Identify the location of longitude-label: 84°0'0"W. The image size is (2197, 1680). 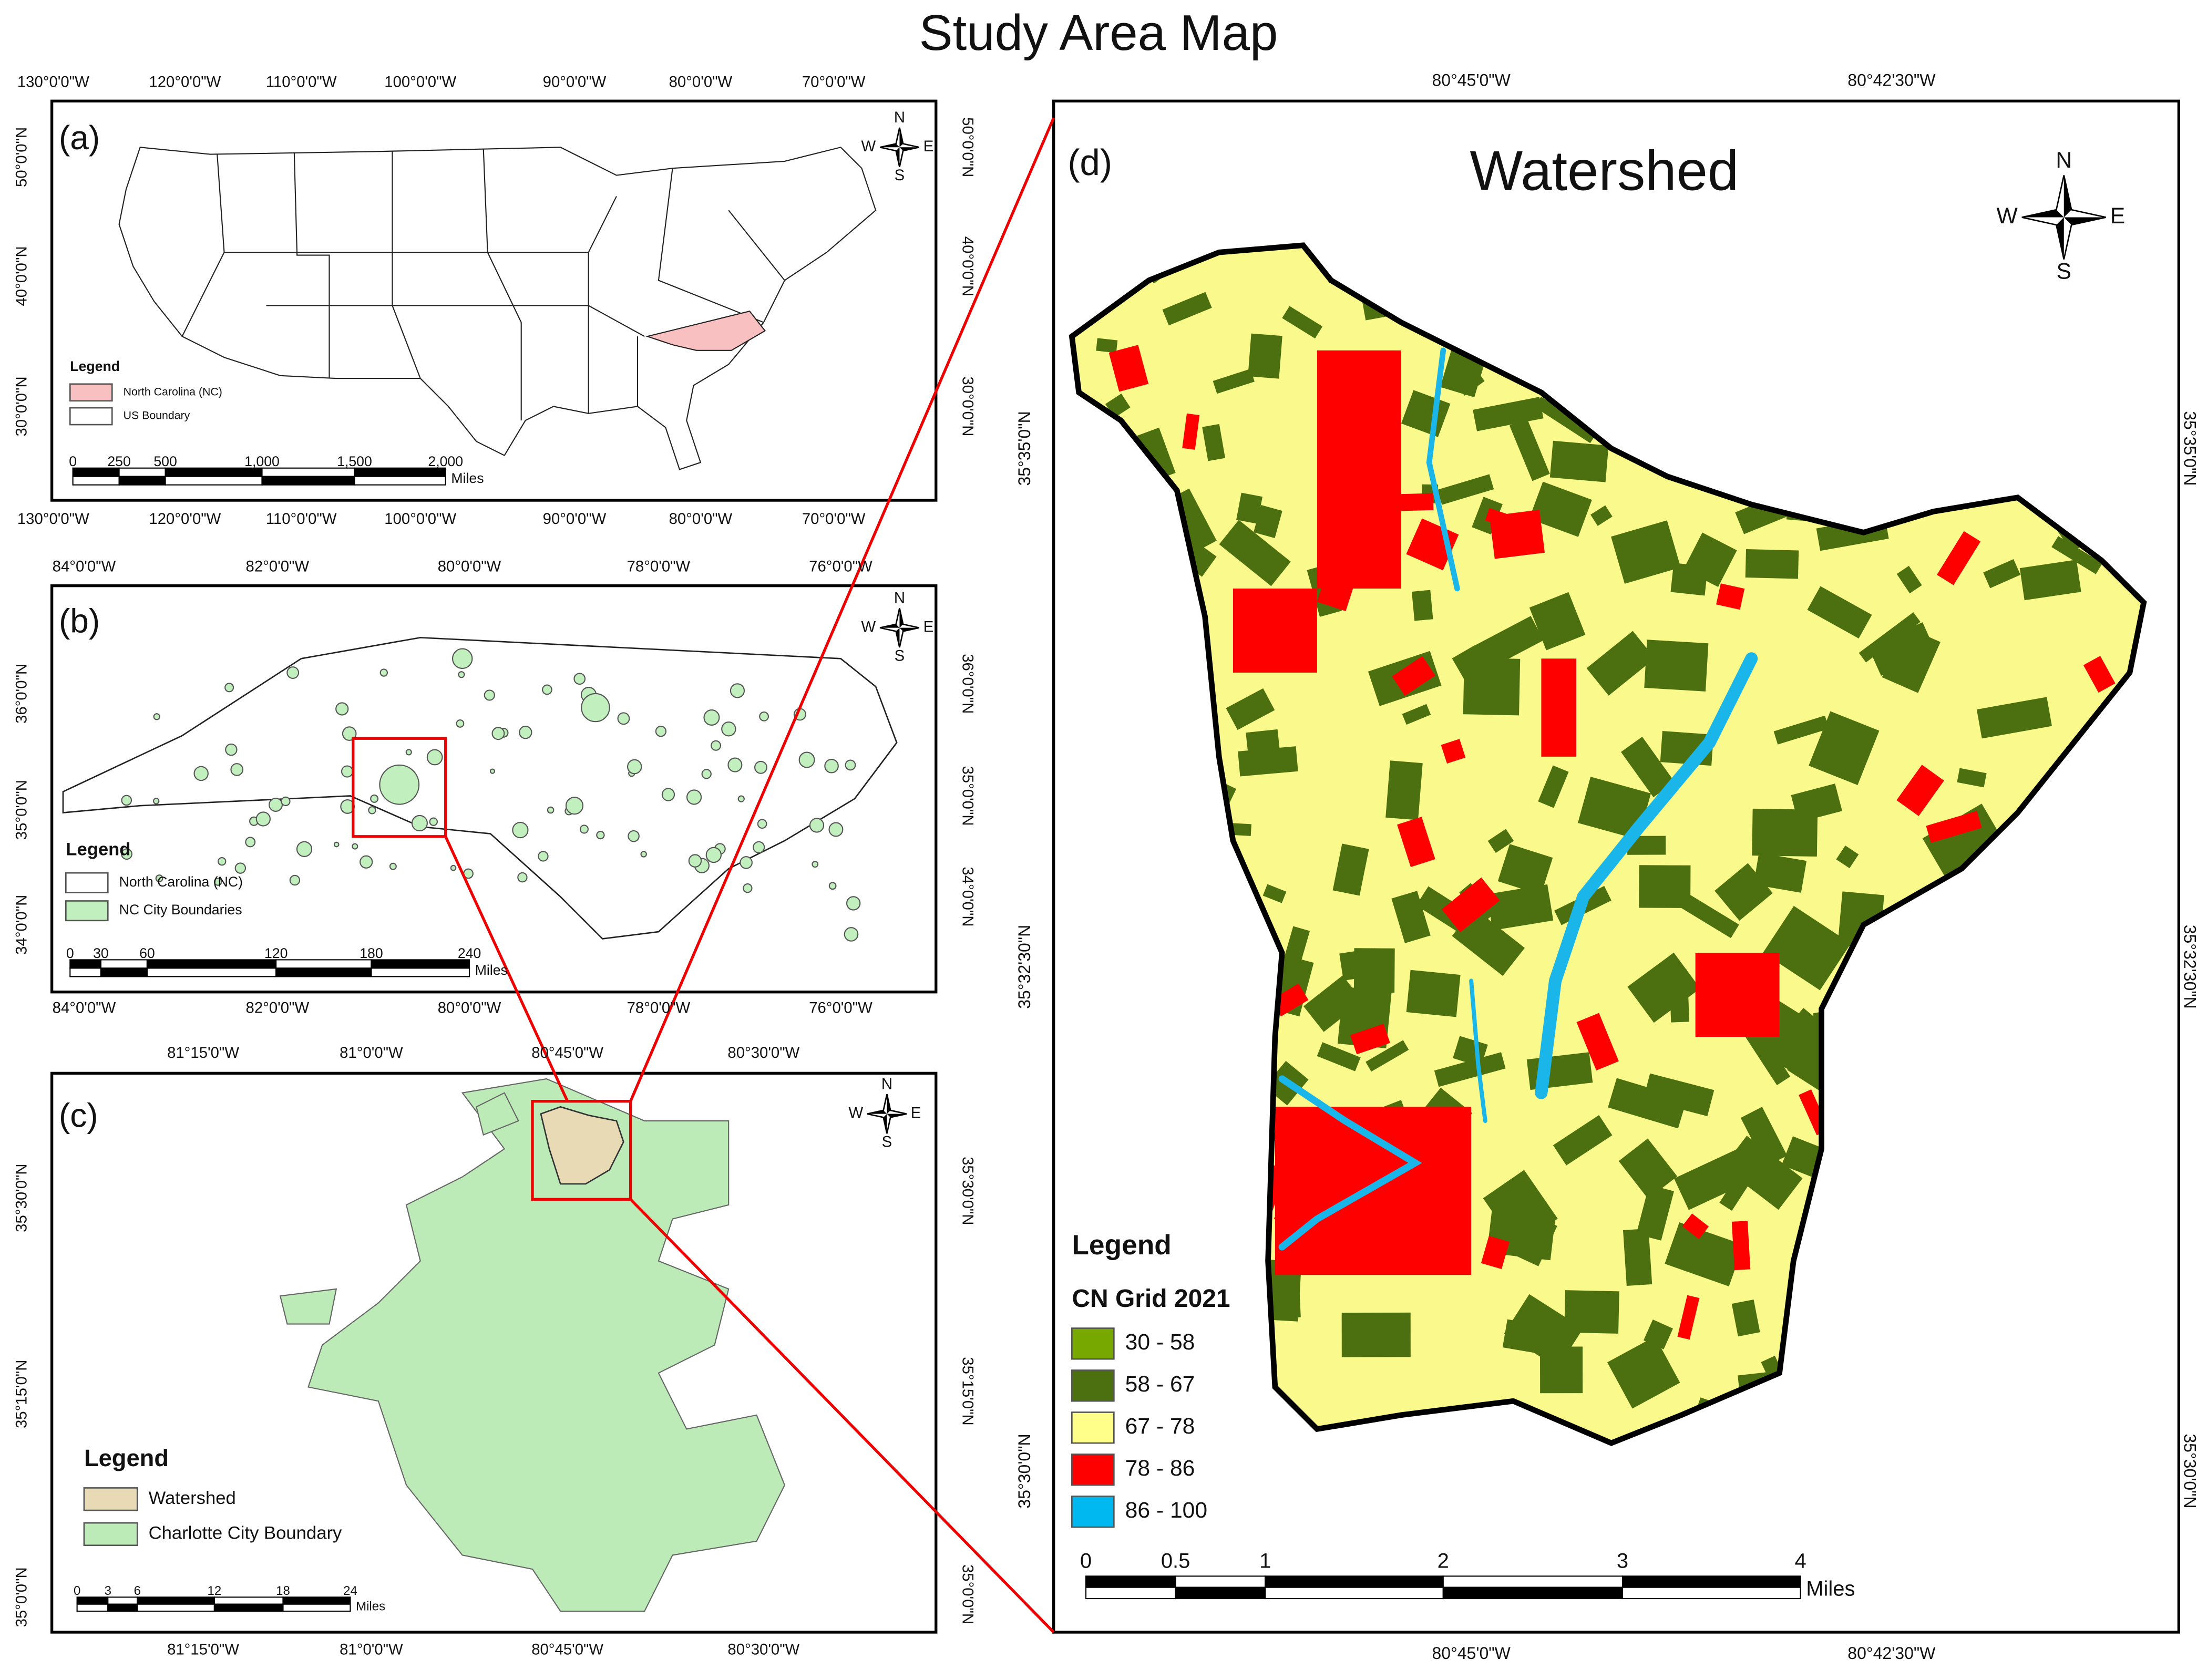
(85, 1007).